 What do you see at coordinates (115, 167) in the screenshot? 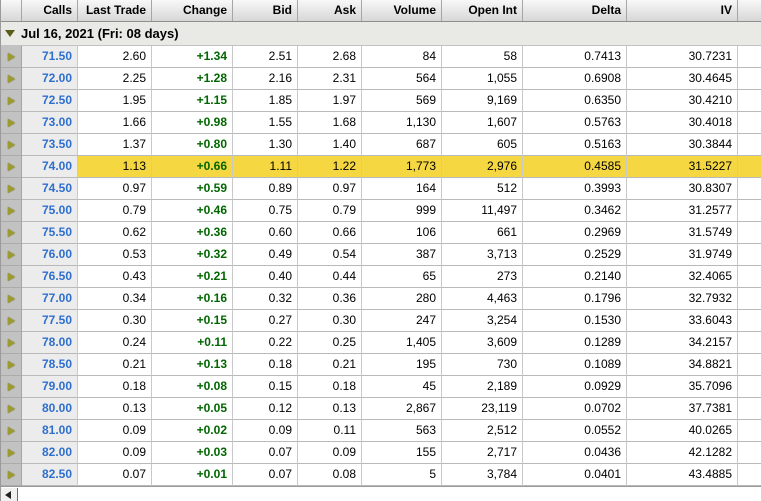
I see `last-trade-cell: 1.13` at bounding box center [115, 167].